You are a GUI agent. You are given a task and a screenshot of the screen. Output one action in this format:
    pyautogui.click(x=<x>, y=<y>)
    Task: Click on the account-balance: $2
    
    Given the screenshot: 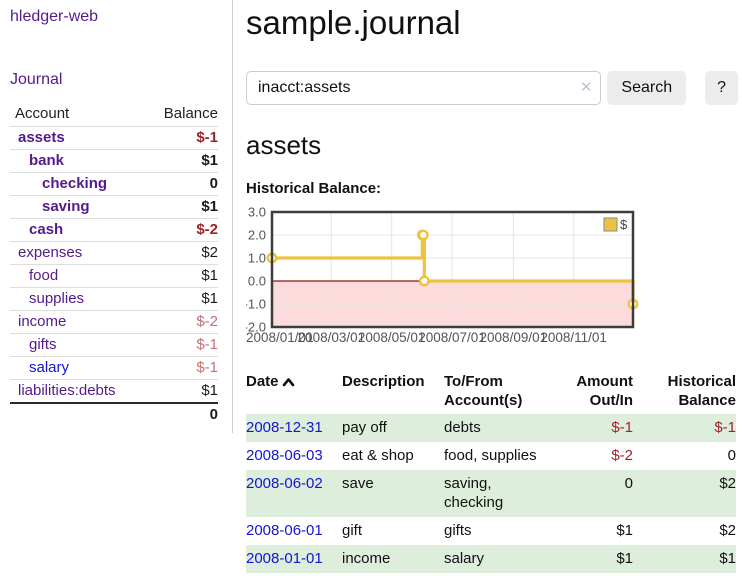 What is the action you would take?
    pyautogui.click(x=180, y=253)
    